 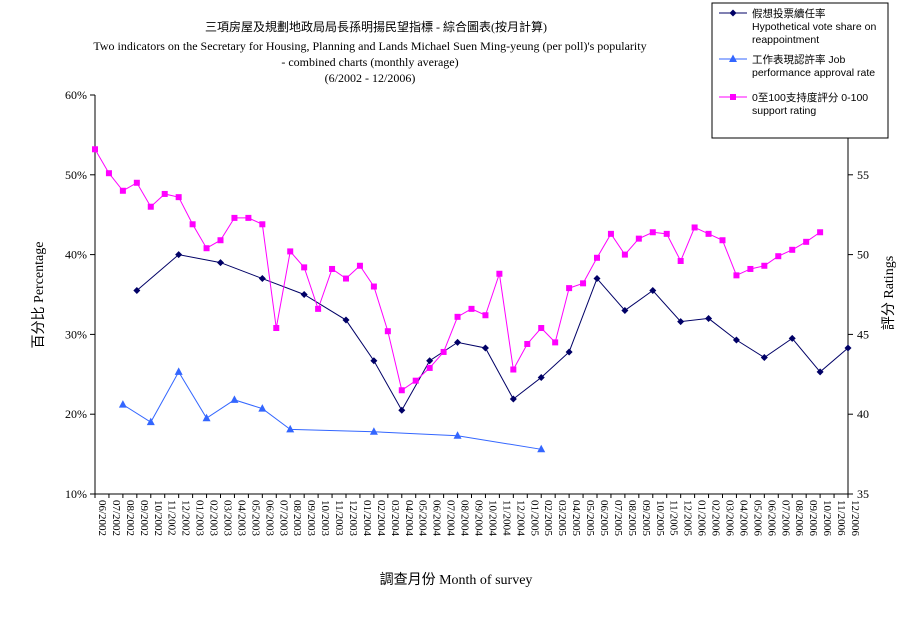 I want to click on y-right-tick-label: 40, so click(x=863, y=414).